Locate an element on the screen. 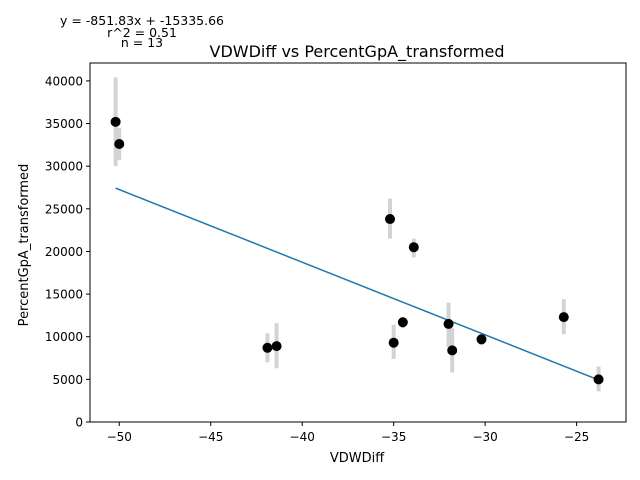 This screenshot has width=640, height=480. y-tick-label: 0 is located at coordinates (79, 423).